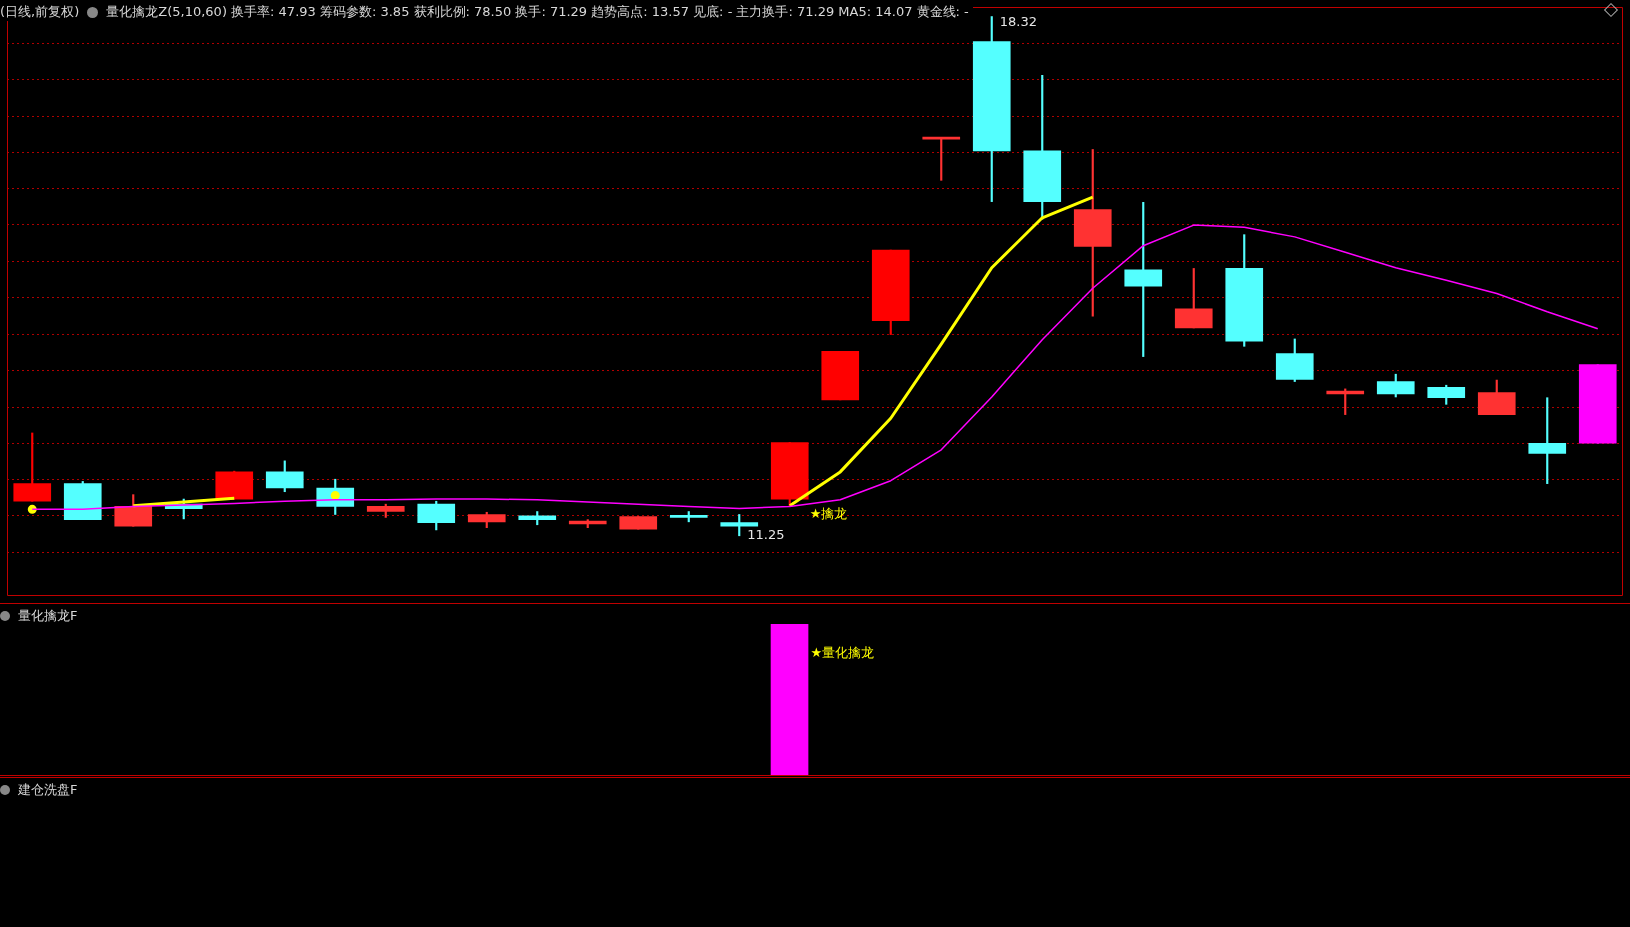  I want to click on text: 建仓洗盘F, so click(48, 790).